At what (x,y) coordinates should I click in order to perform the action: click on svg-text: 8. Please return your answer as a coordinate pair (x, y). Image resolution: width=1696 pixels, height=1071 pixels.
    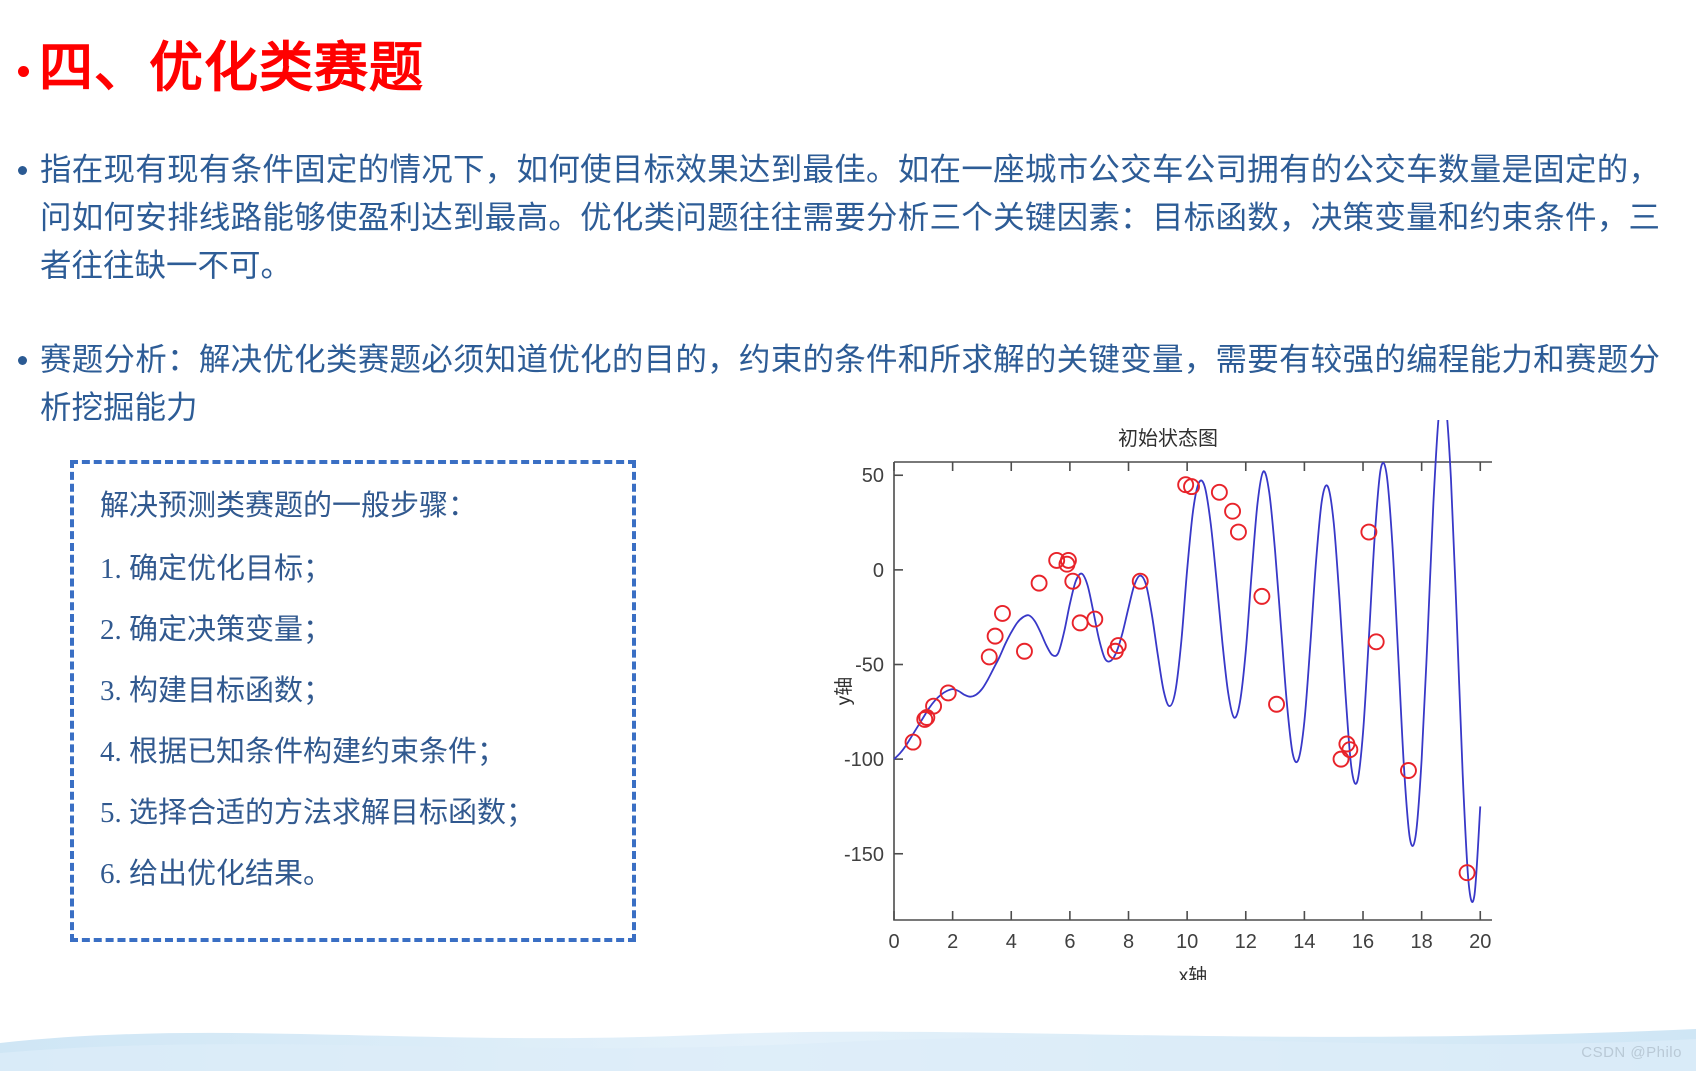
    Looking at the image, I should click on (1128, 942).